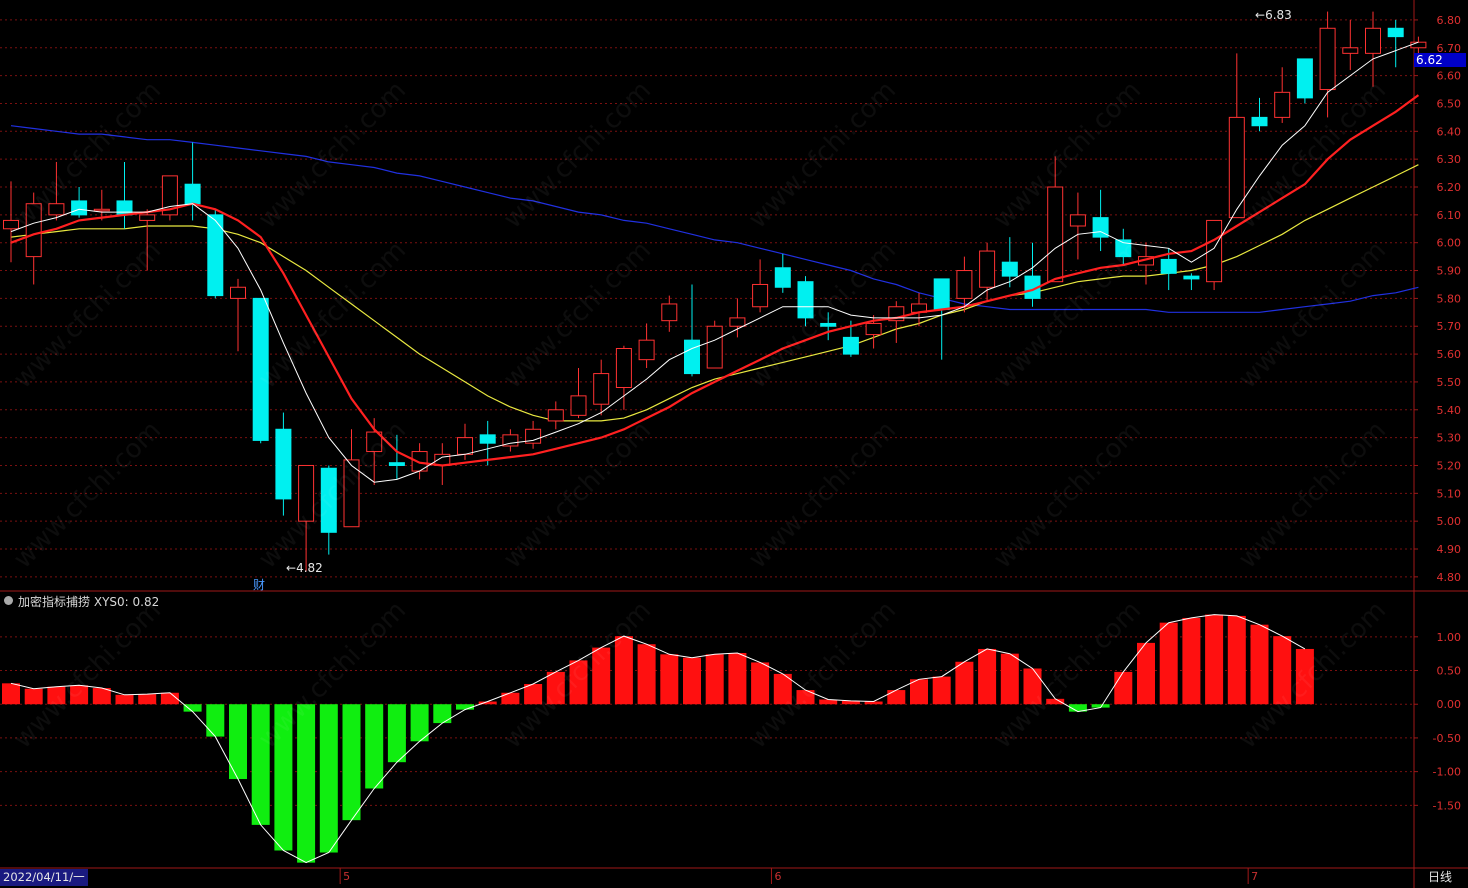 The image size is (1468, 888). Describe the element at coordinates (44, 877) in the screenshot. I see `cursor-date-box: 2022/04/11/一` at that location.